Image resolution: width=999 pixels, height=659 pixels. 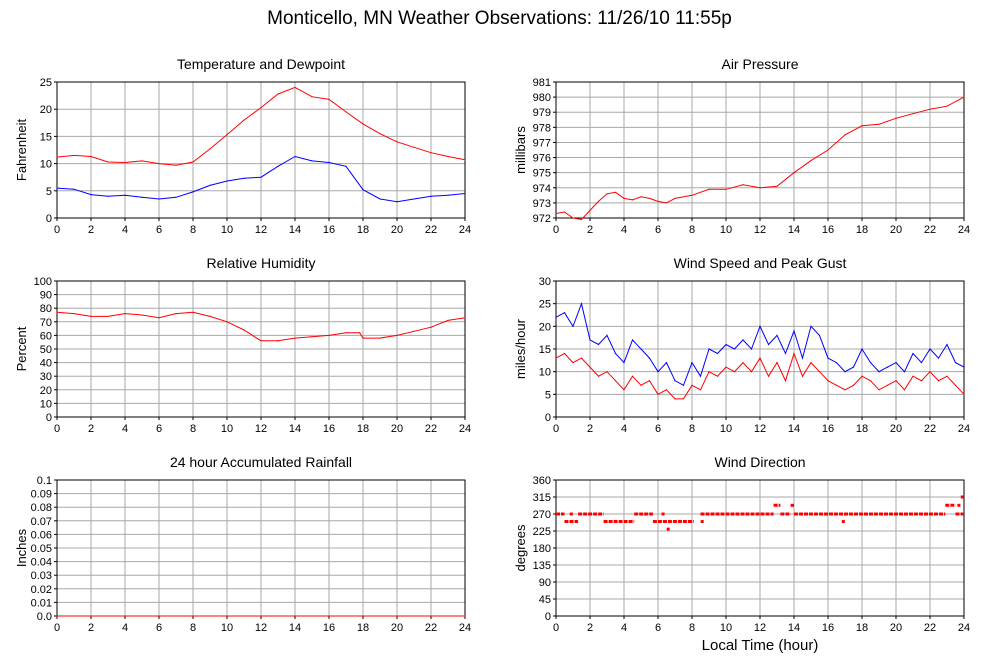 What do you see at coordinates (542, 83) in the screenshot?
I see `y-tick-label: 981` at bounding box center [542, 83].